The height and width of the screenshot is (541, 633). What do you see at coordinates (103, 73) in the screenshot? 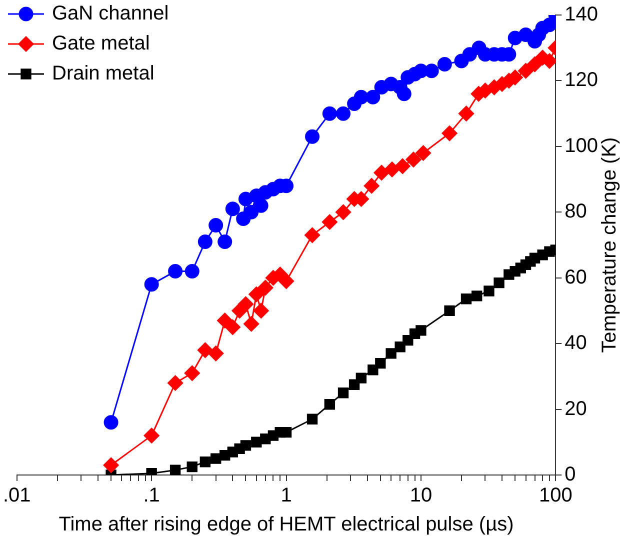
I see `legend-label: Drain metal` at bounding box center [103, 73].